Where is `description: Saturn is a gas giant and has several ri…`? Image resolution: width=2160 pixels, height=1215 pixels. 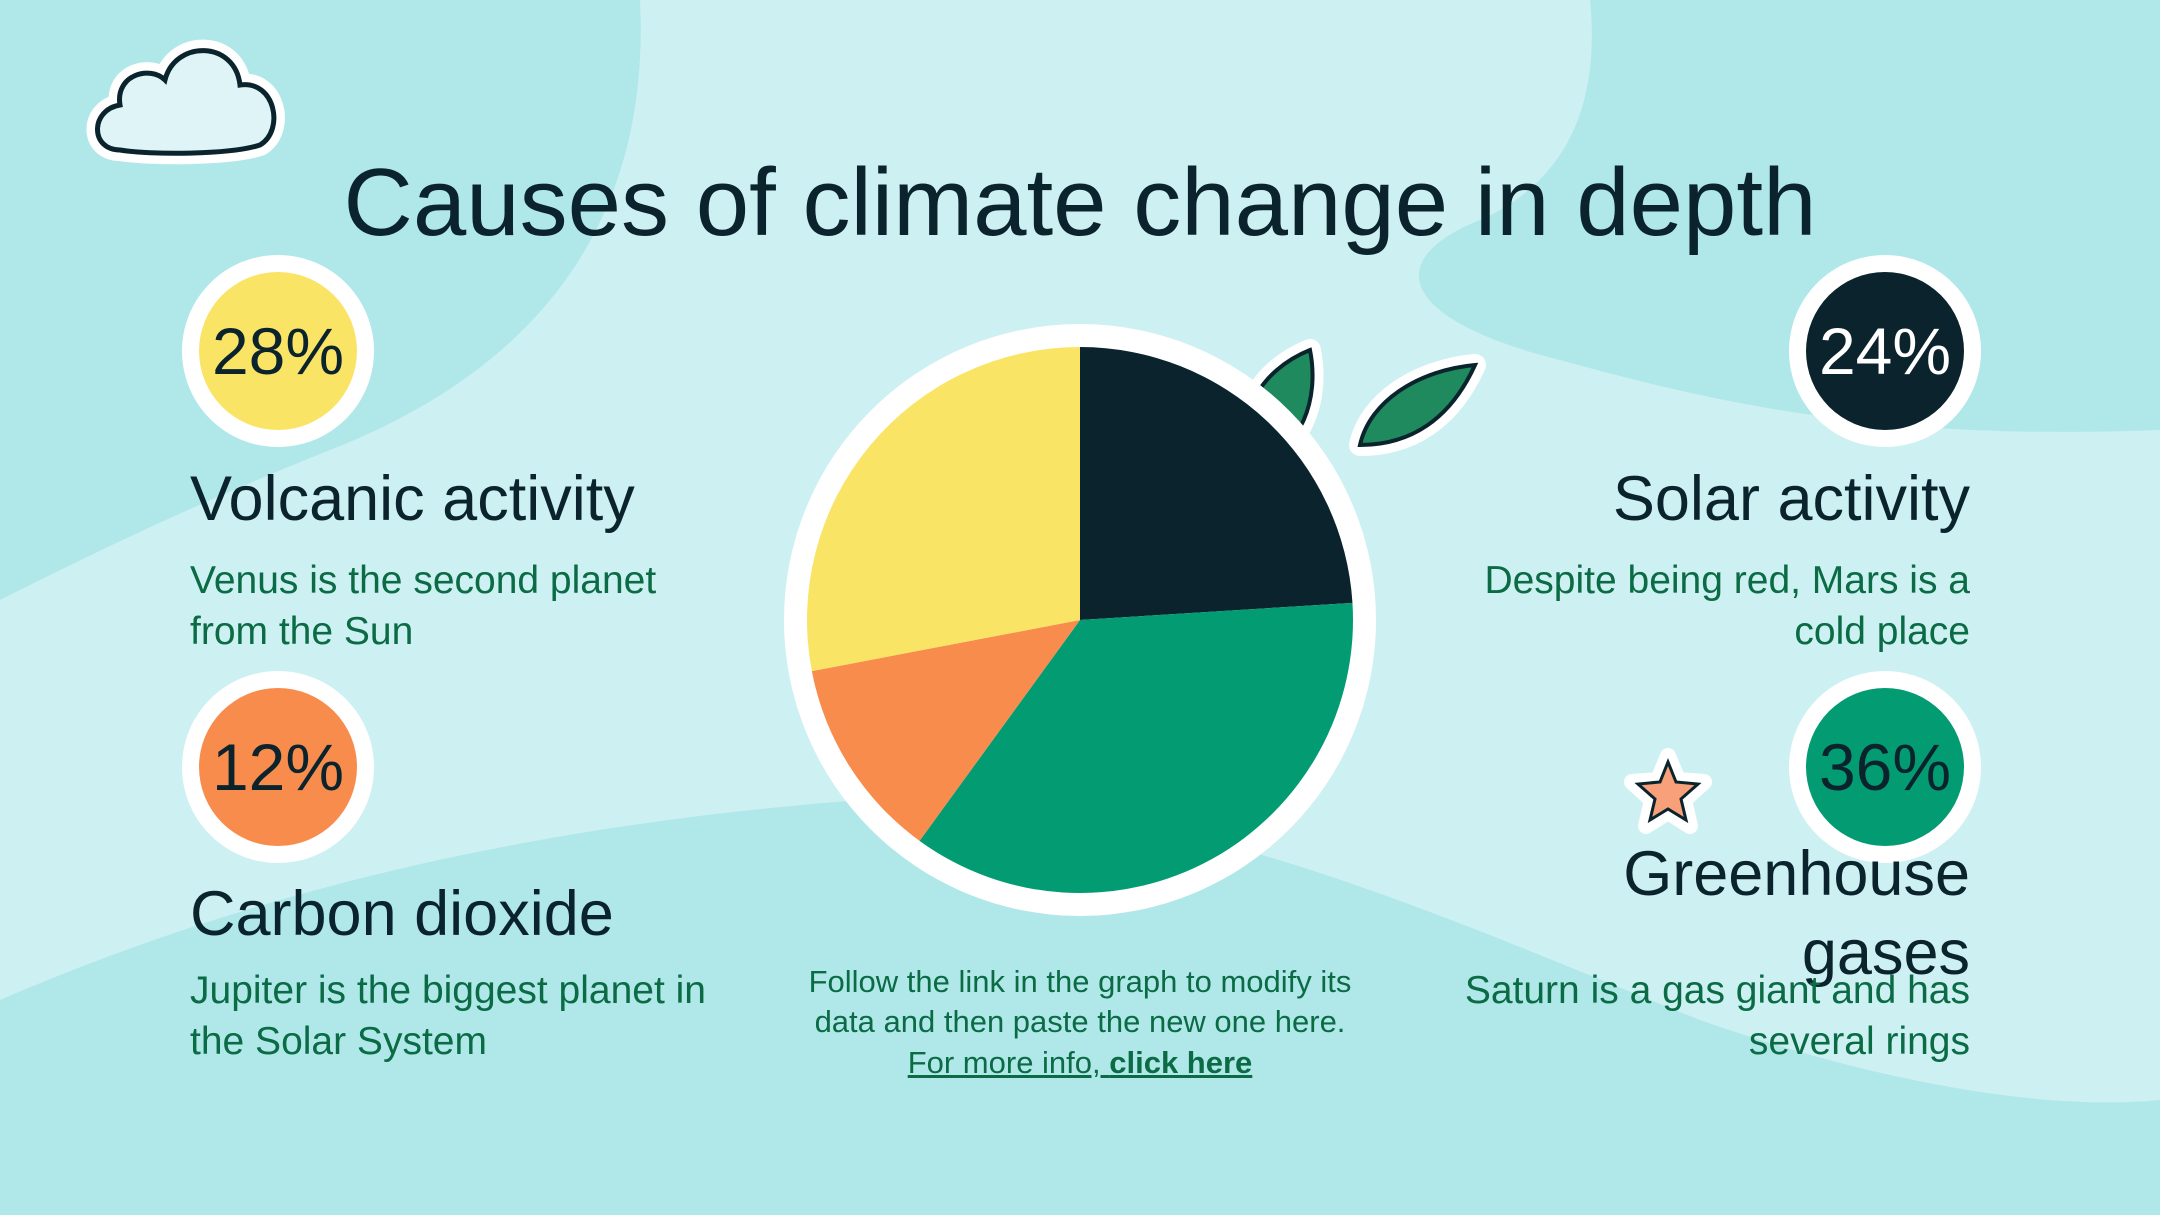
description: Saturn is a gas giant and has several ri… is located at coordinates (1717, 1016).